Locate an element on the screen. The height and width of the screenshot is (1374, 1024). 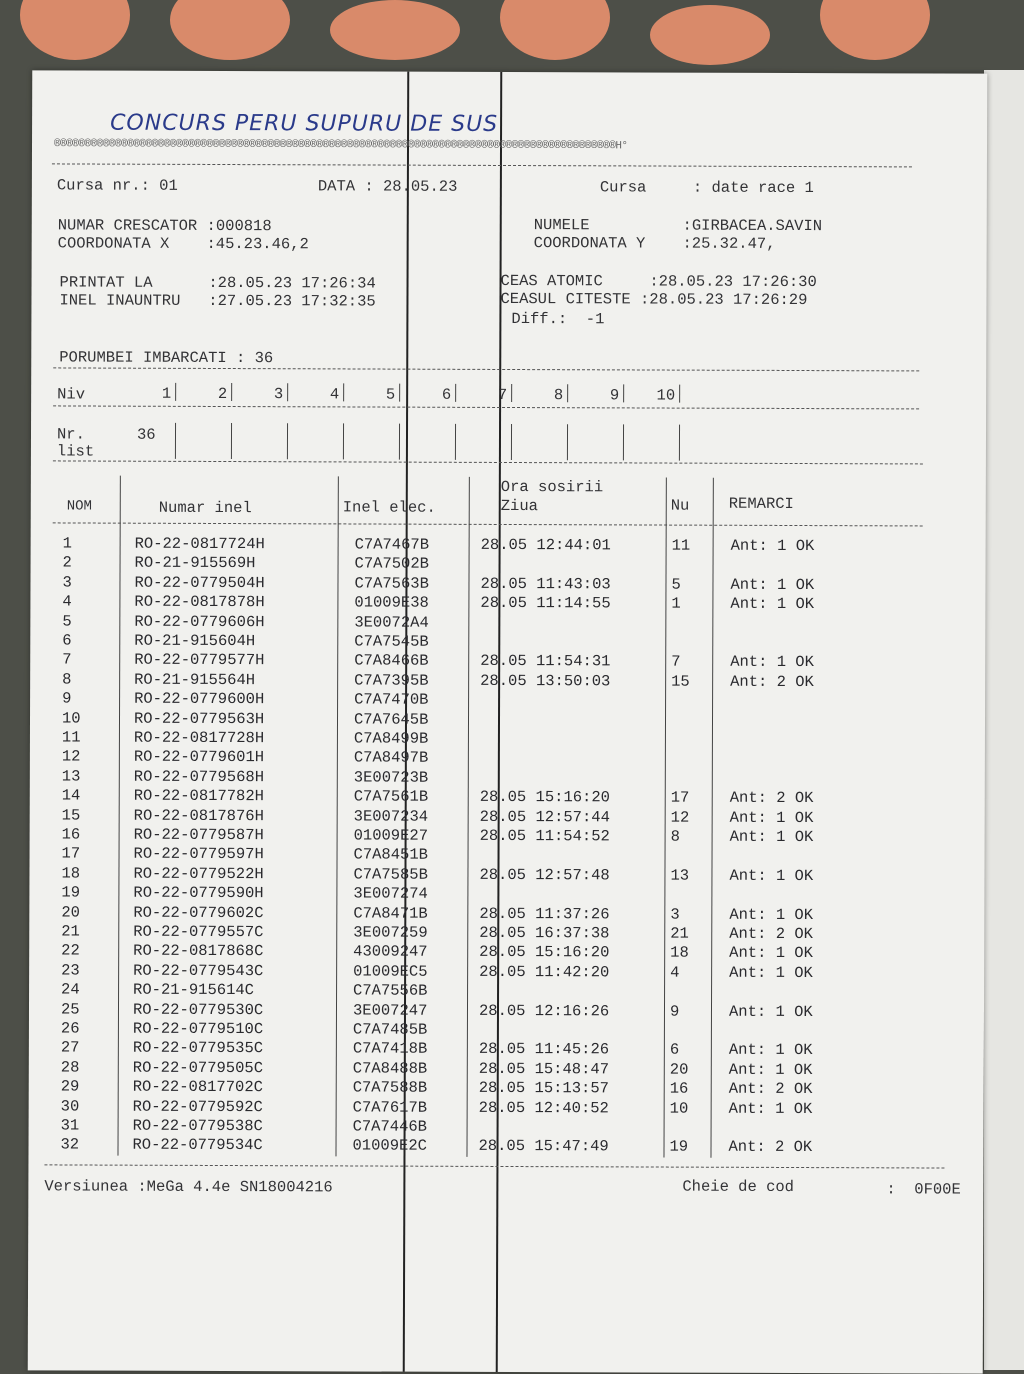
row-nom: 29 is located at coordinates (70, 1086).